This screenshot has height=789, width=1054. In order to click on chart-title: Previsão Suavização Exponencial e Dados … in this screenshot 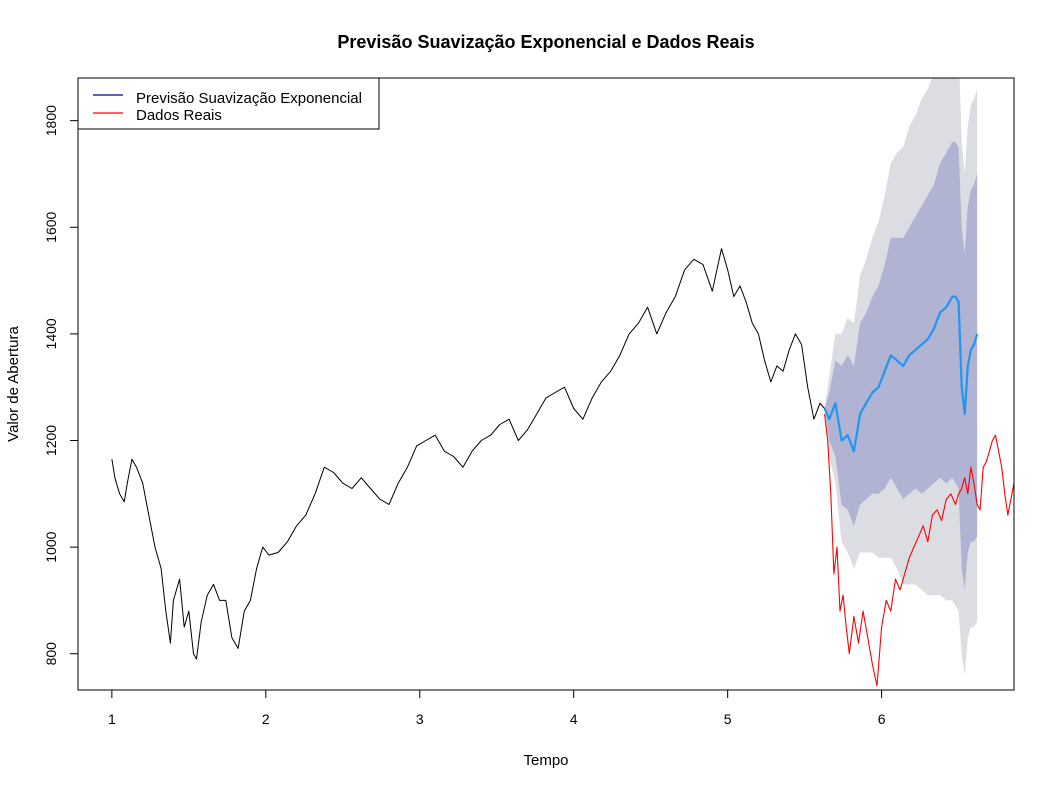, I will do `click(545, 42)`.